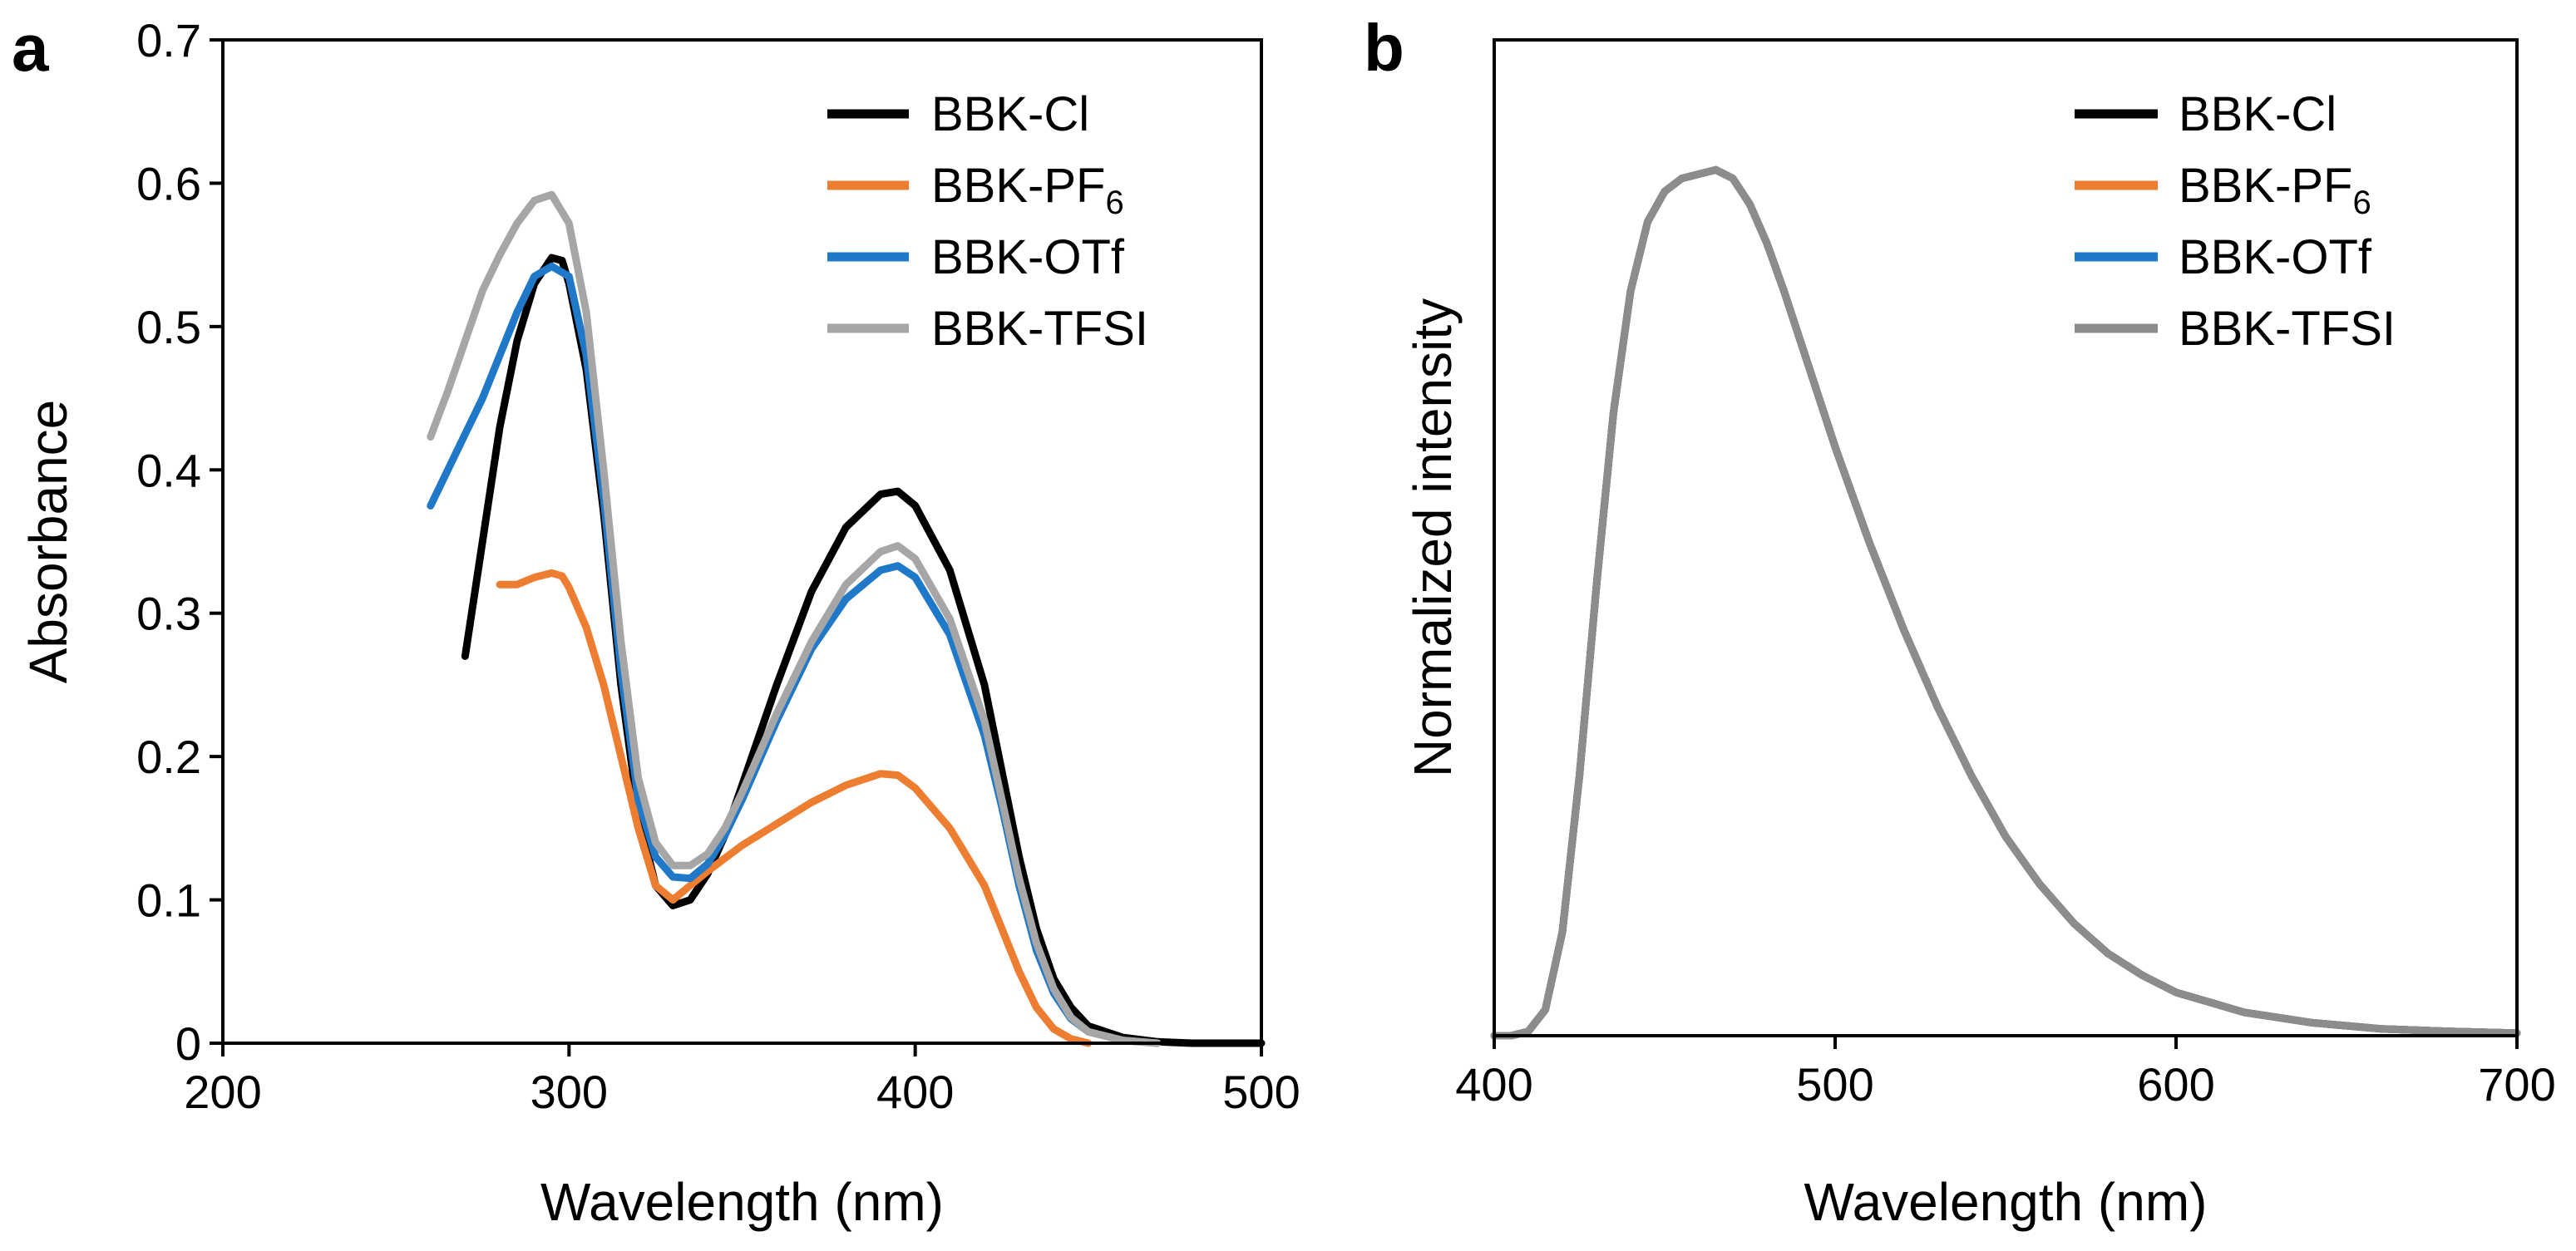 This screenshot has width=2576, height=1251. I want to click on y-tick-label: 0.6, so click(168, 183).